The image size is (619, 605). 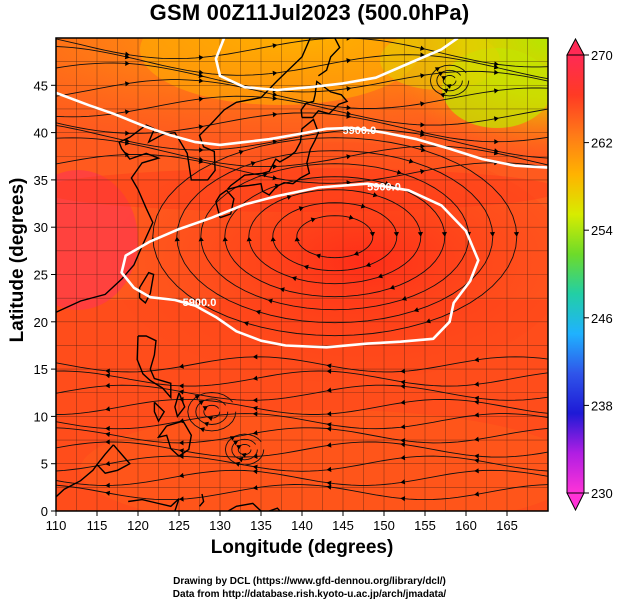 What do you see at coordinates (17, 260) in the screenshot?
I see `y-axis-label: Latitude (degrees)` at bounding box center [17, 260].